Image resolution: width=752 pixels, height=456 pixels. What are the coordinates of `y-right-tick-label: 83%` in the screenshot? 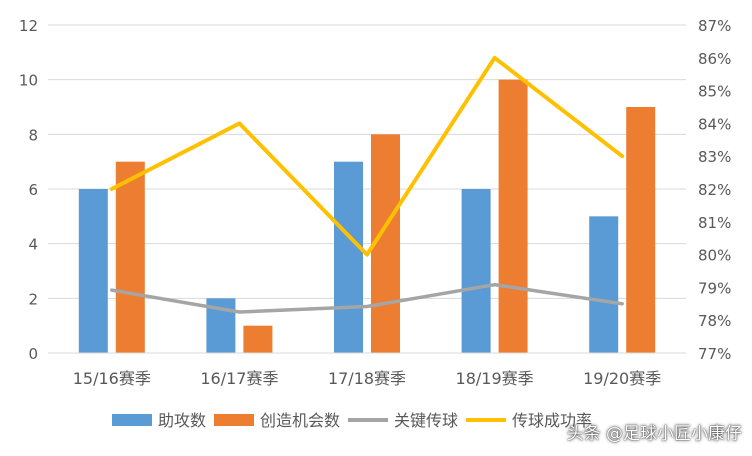 It's located at (714, 157).